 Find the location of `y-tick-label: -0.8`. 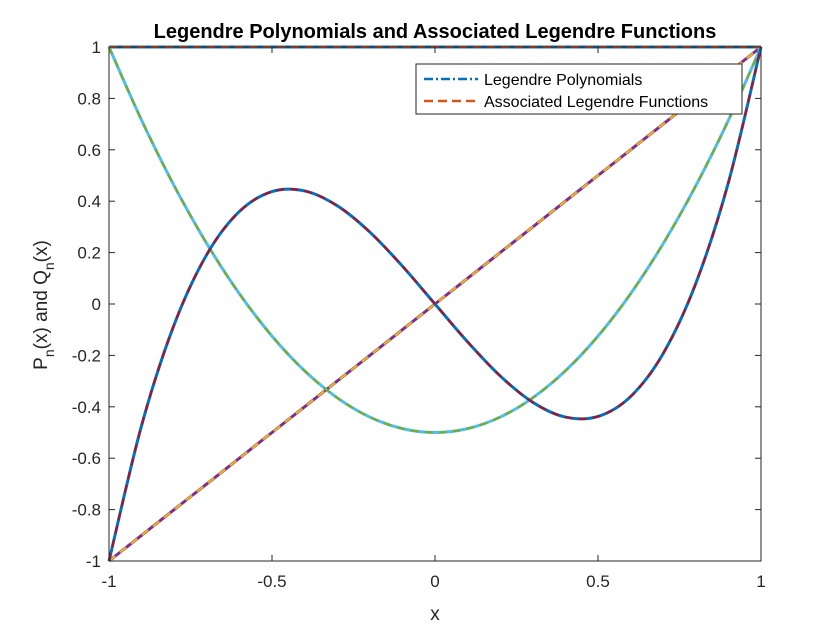

y-tick-label: -0.8 is located at coordinates (86, 510).